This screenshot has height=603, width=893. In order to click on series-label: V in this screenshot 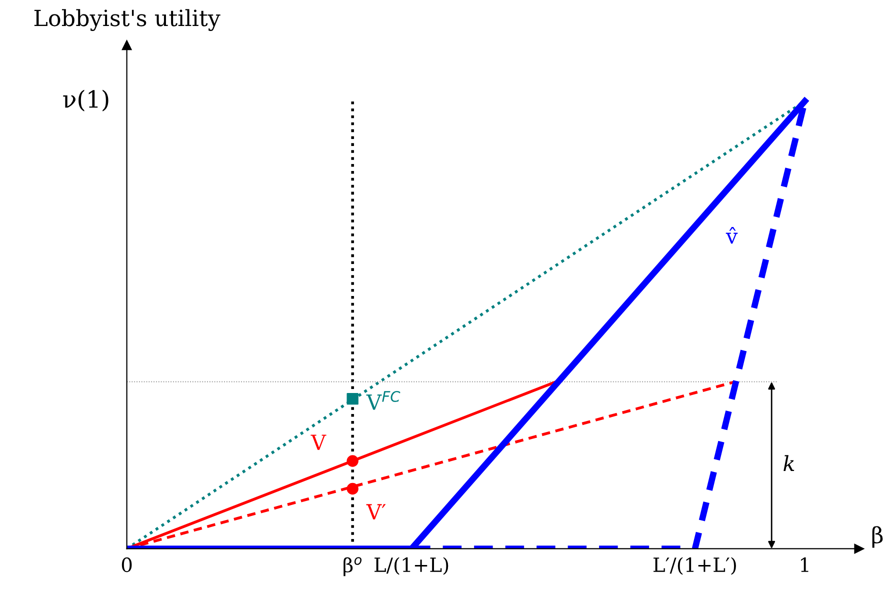, I will do `click(318, 442)`.